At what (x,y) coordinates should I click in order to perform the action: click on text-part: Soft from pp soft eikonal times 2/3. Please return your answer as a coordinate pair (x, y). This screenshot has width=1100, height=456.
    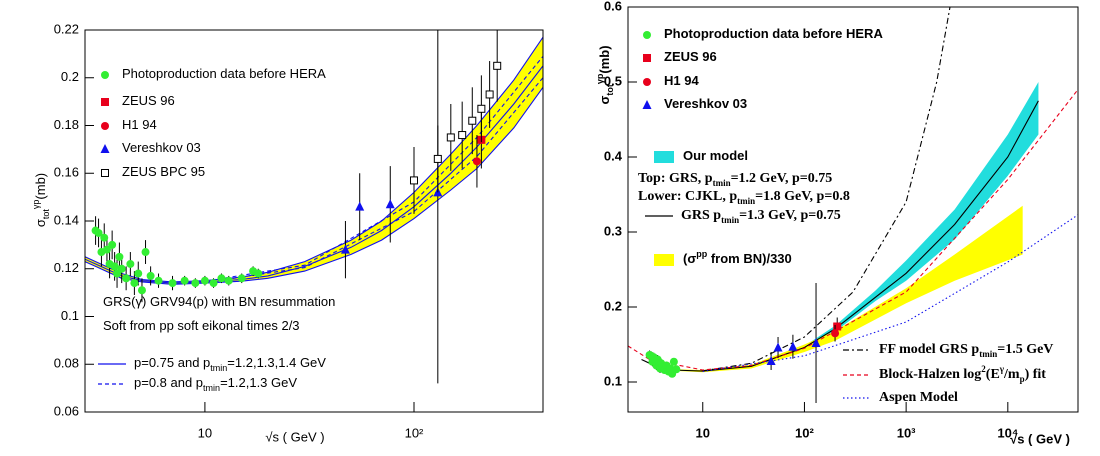
    Looking at the image, I should click on (201, 325).